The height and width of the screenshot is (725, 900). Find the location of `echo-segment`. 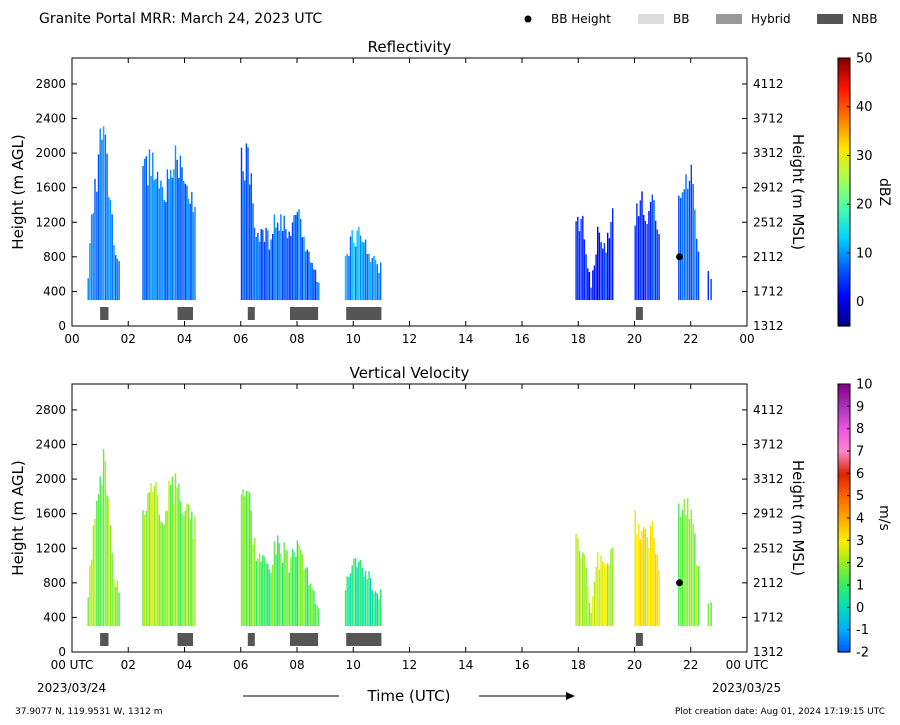

echo-segment is located at coordinates (280, 558).